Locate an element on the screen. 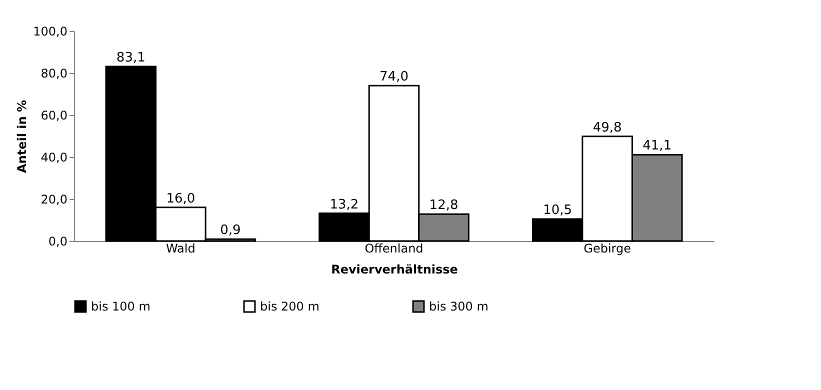  data-label: 83,1 is located at coordinates (131, 58).